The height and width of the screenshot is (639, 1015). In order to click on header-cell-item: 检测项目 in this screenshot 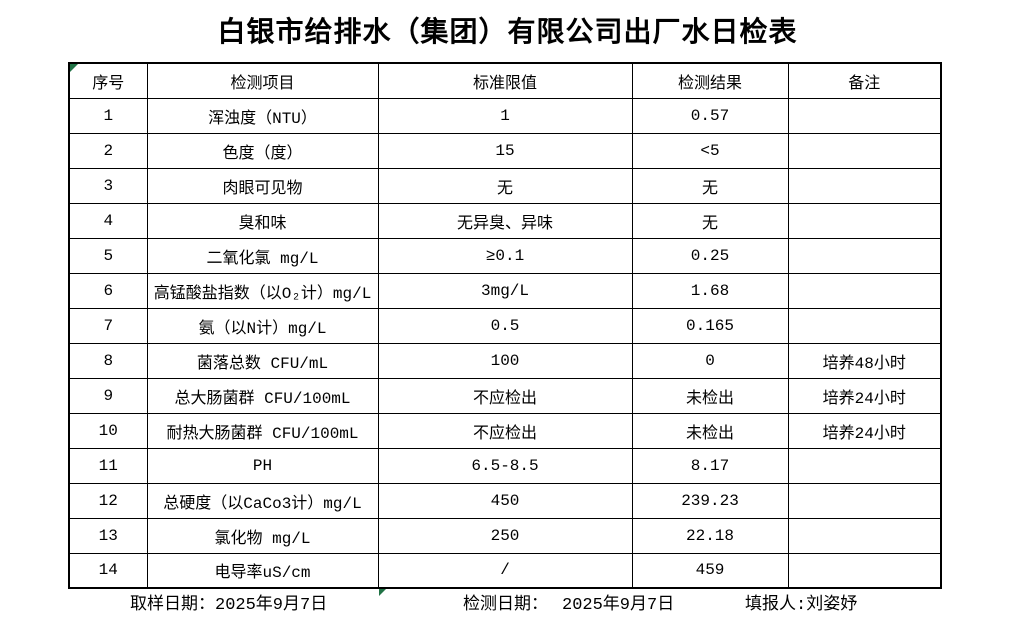, I will do `click(262, 80)`.